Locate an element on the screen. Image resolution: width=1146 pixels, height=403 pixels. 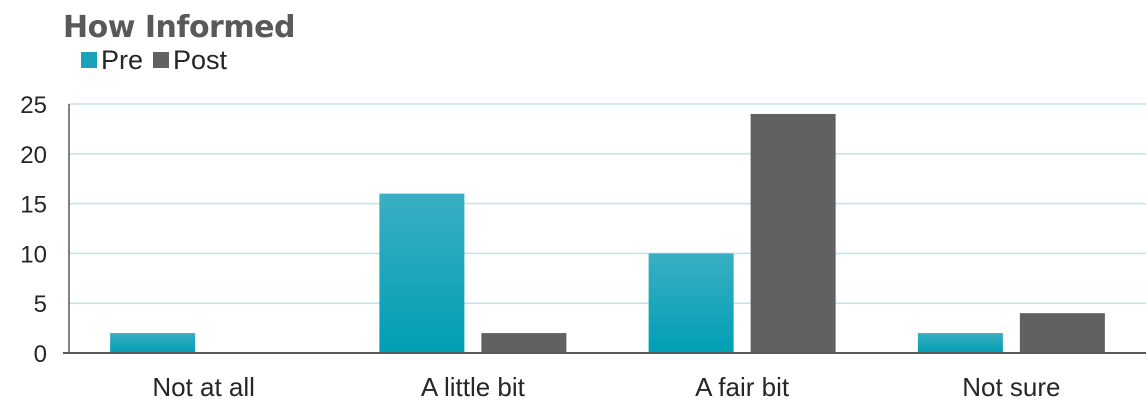
legend: Pre Post is located at coordinates (159, 60).